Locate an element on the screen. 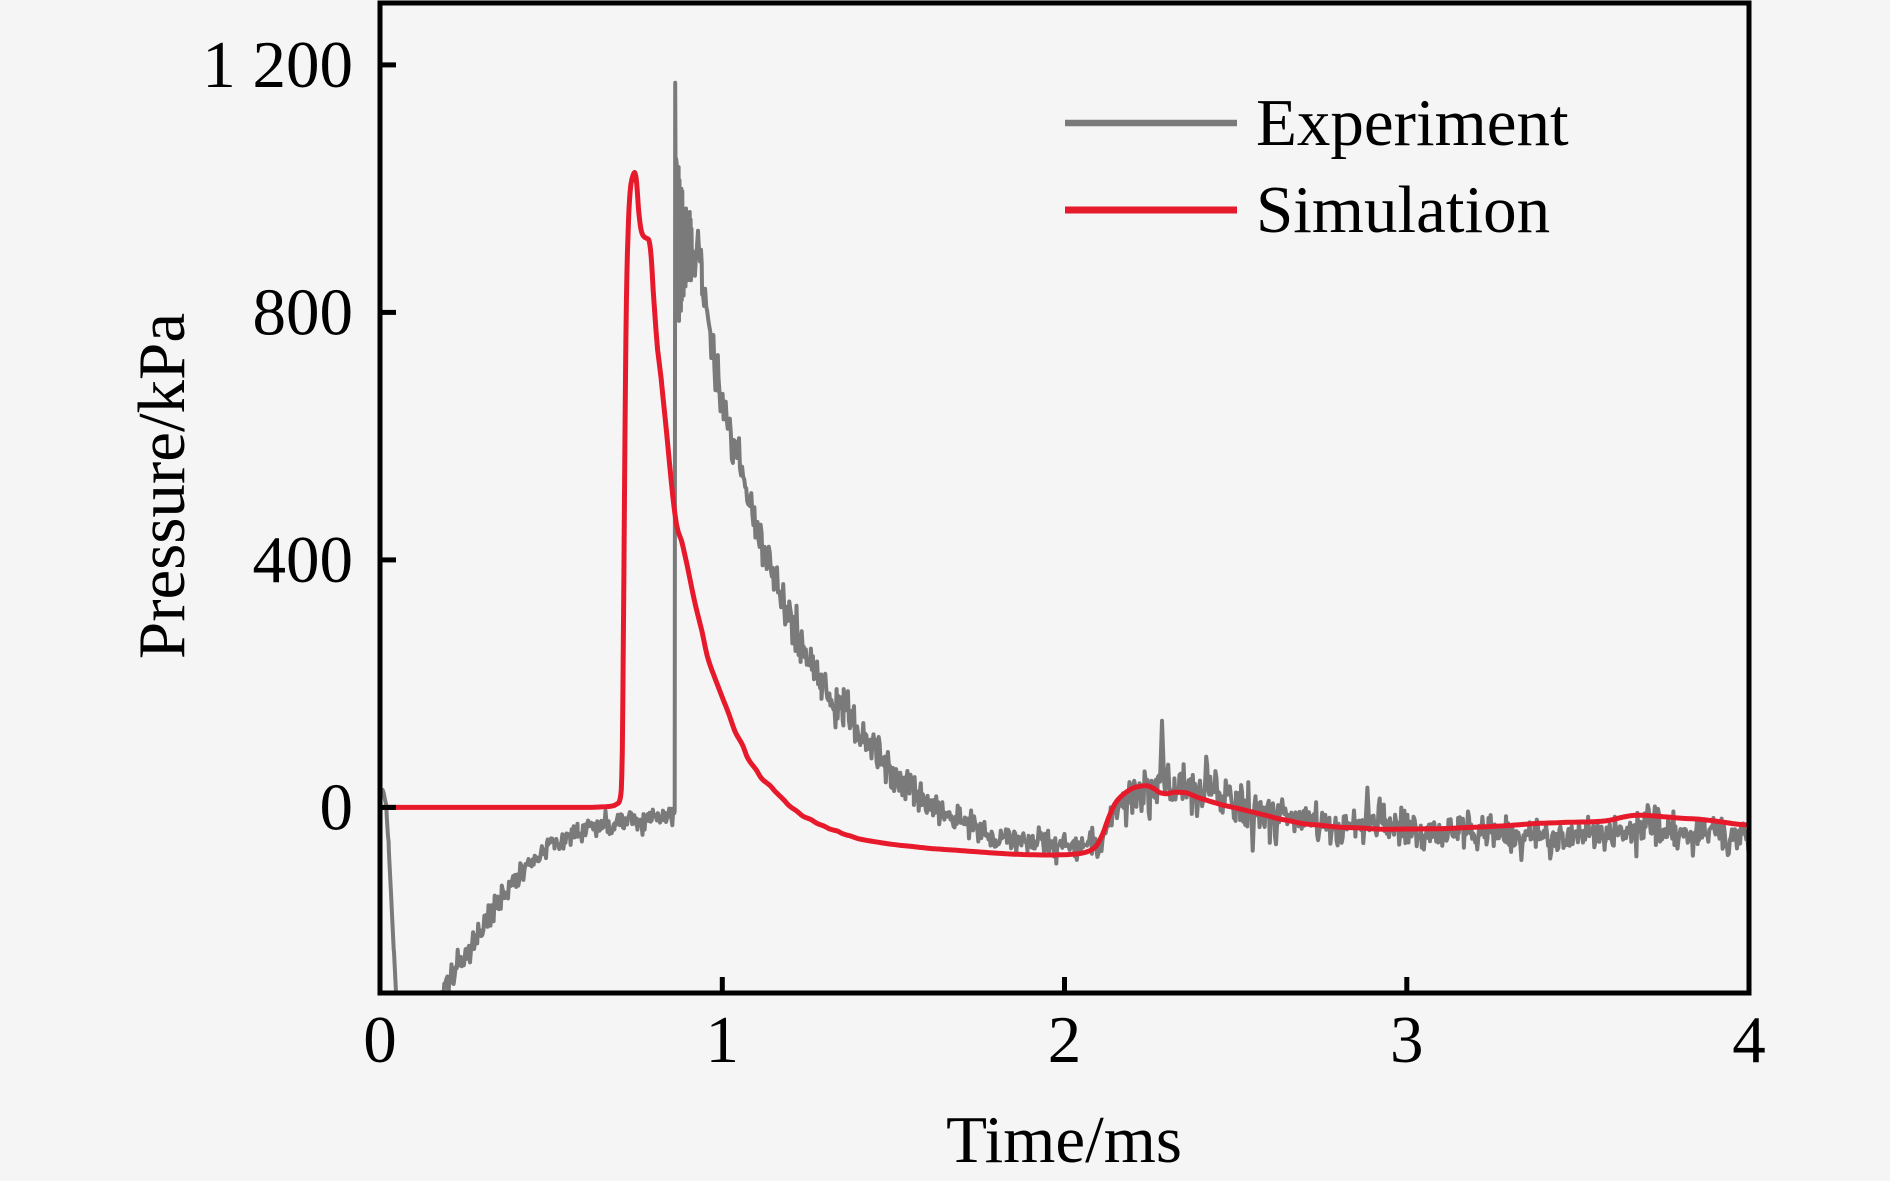 The height and width of the screenshot is (1181, 1890). x-tick-label-4: 4 is located at coordinates (1749, 1040).